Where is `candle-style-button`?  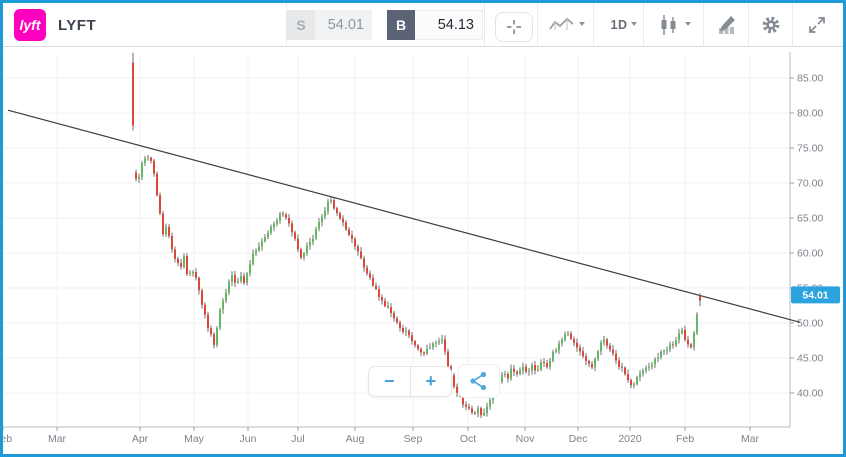 candle-style-button is located at coordinates (669, 25).